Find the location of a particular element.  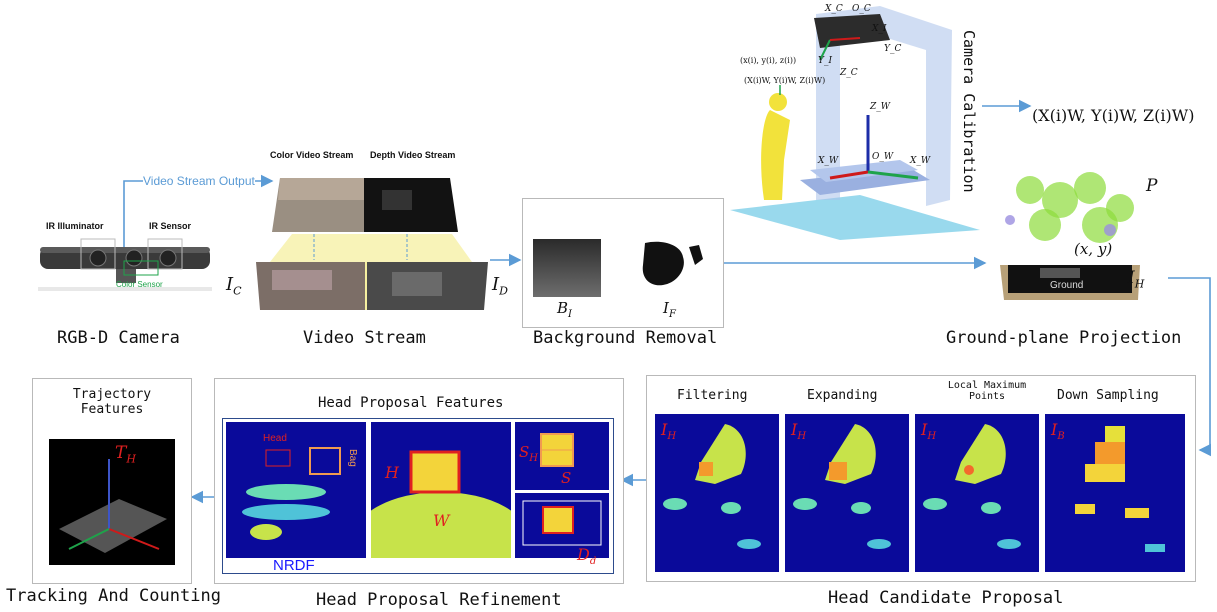

dd-symbol: Dd is located at coordinates (587, 556).